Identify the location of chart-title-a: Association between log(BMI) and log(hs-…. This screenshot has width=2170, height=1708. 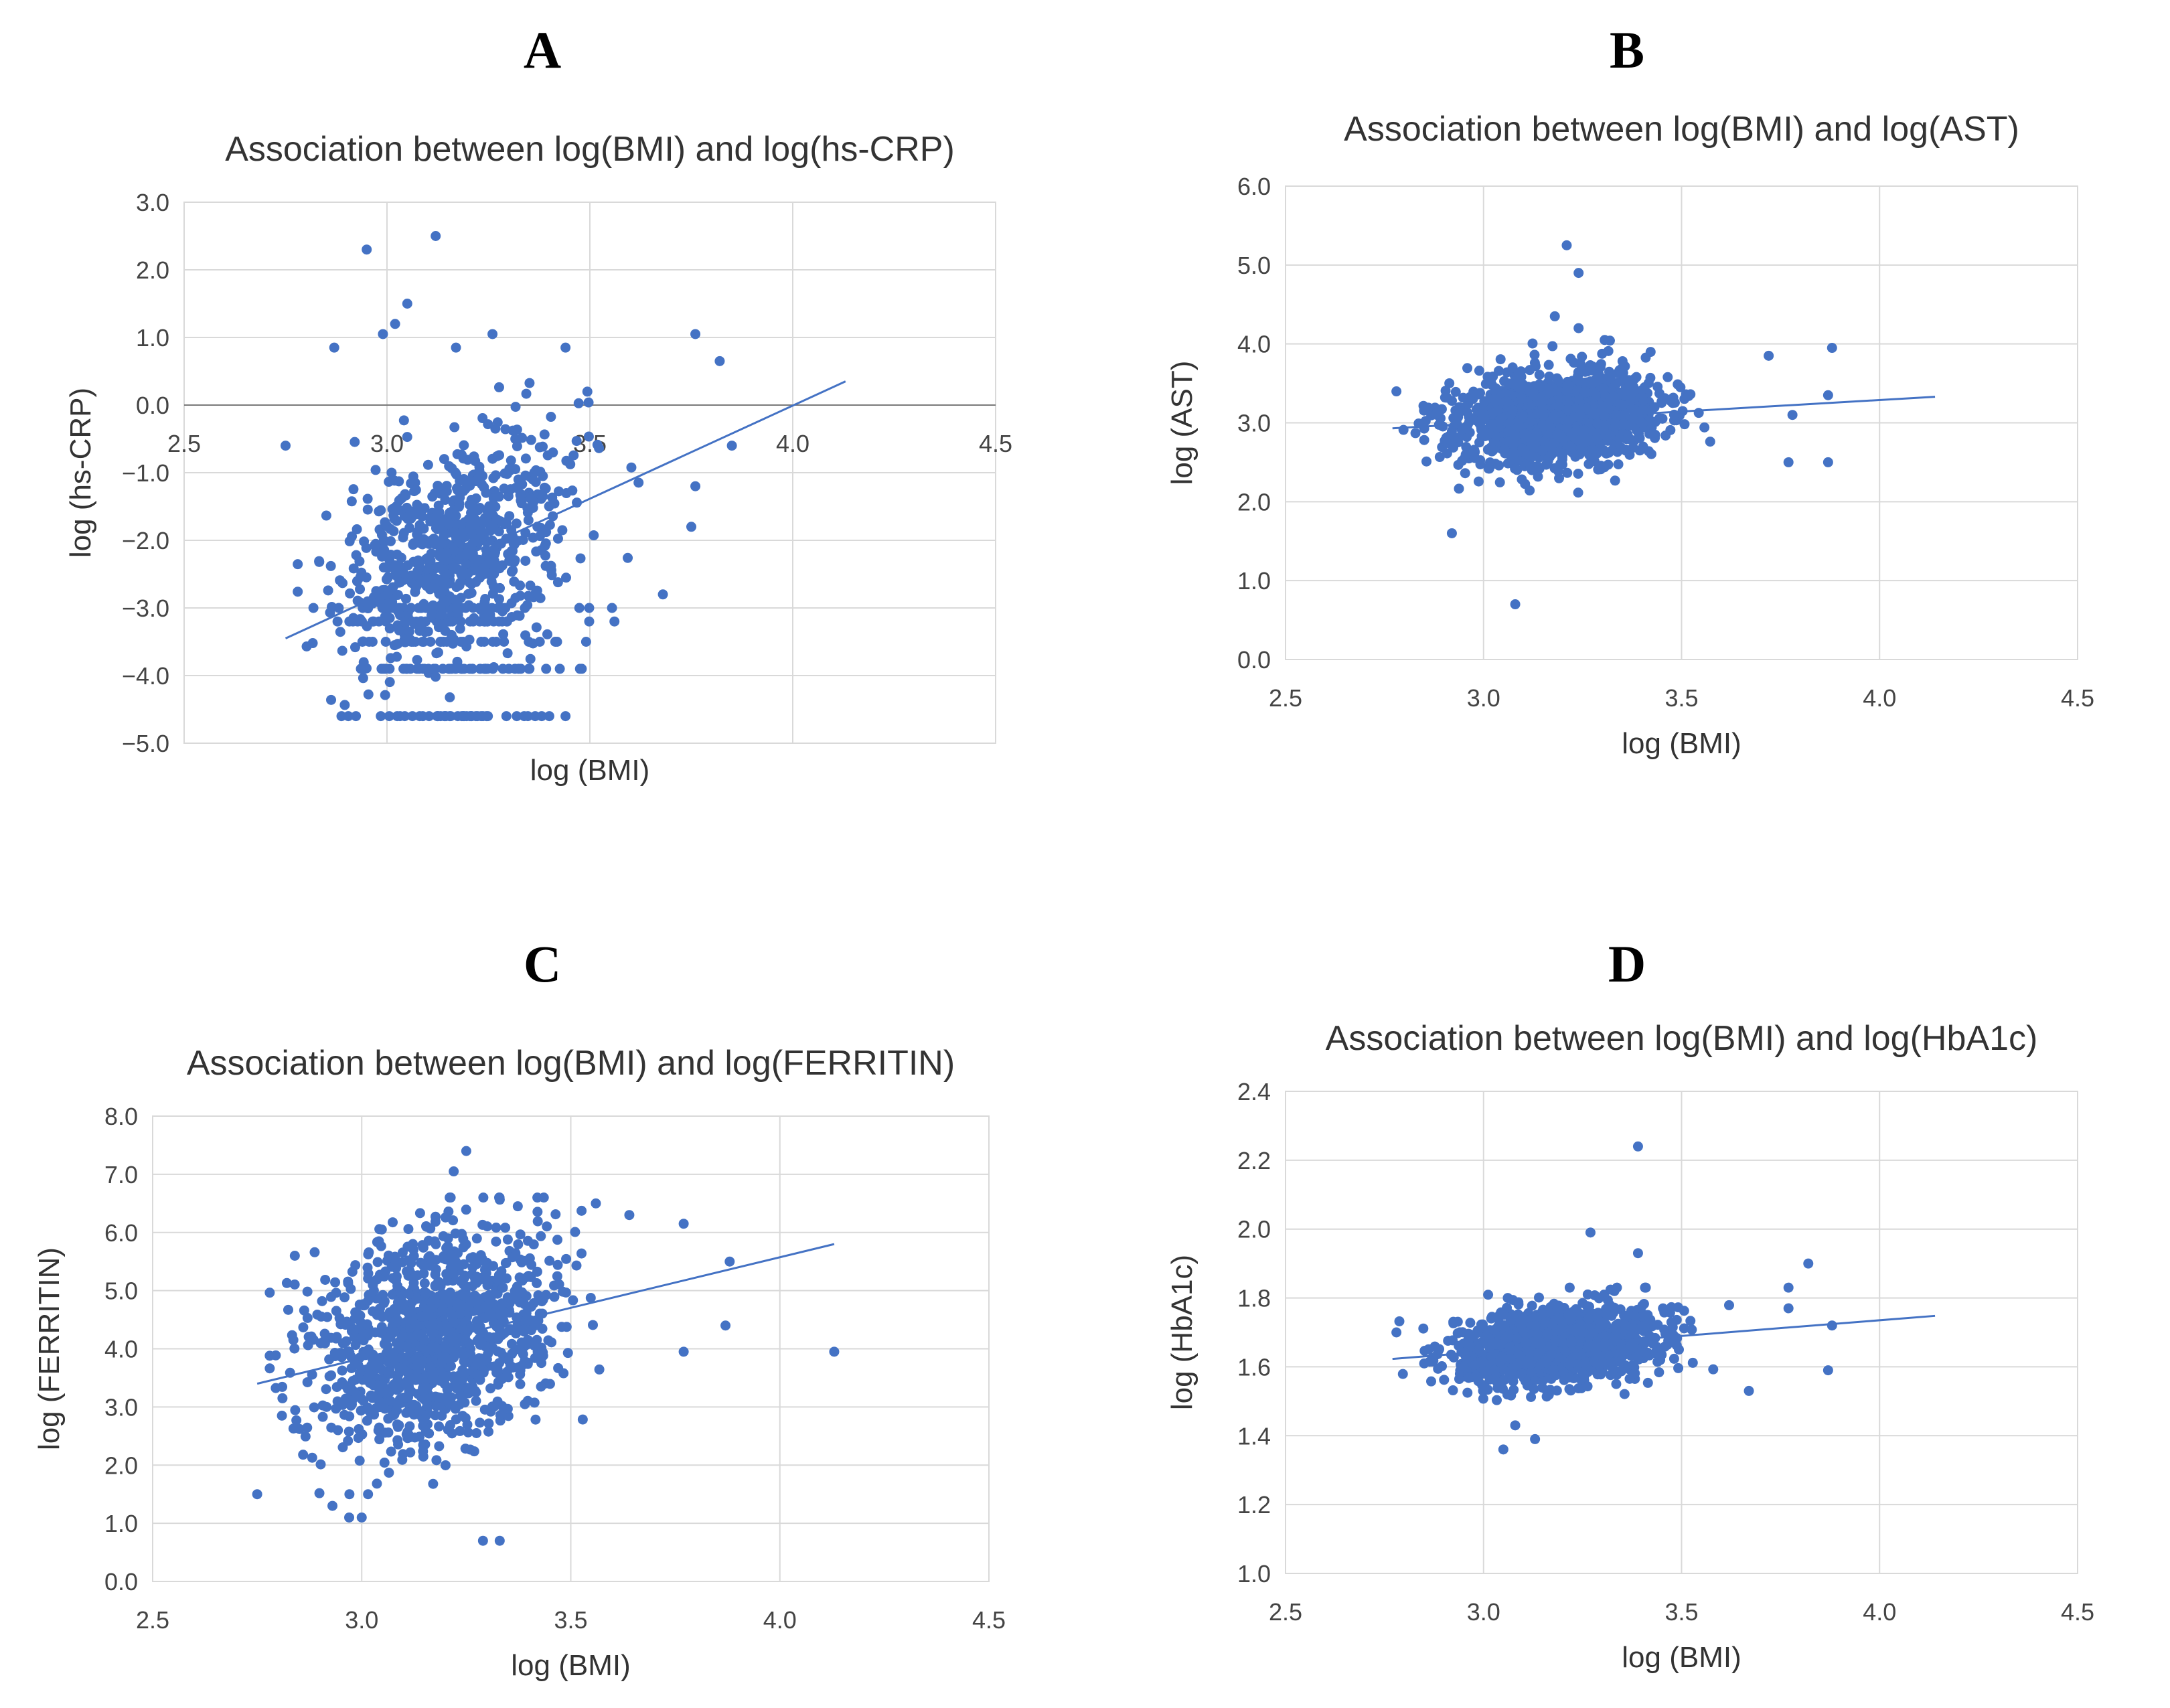
(590, 149).